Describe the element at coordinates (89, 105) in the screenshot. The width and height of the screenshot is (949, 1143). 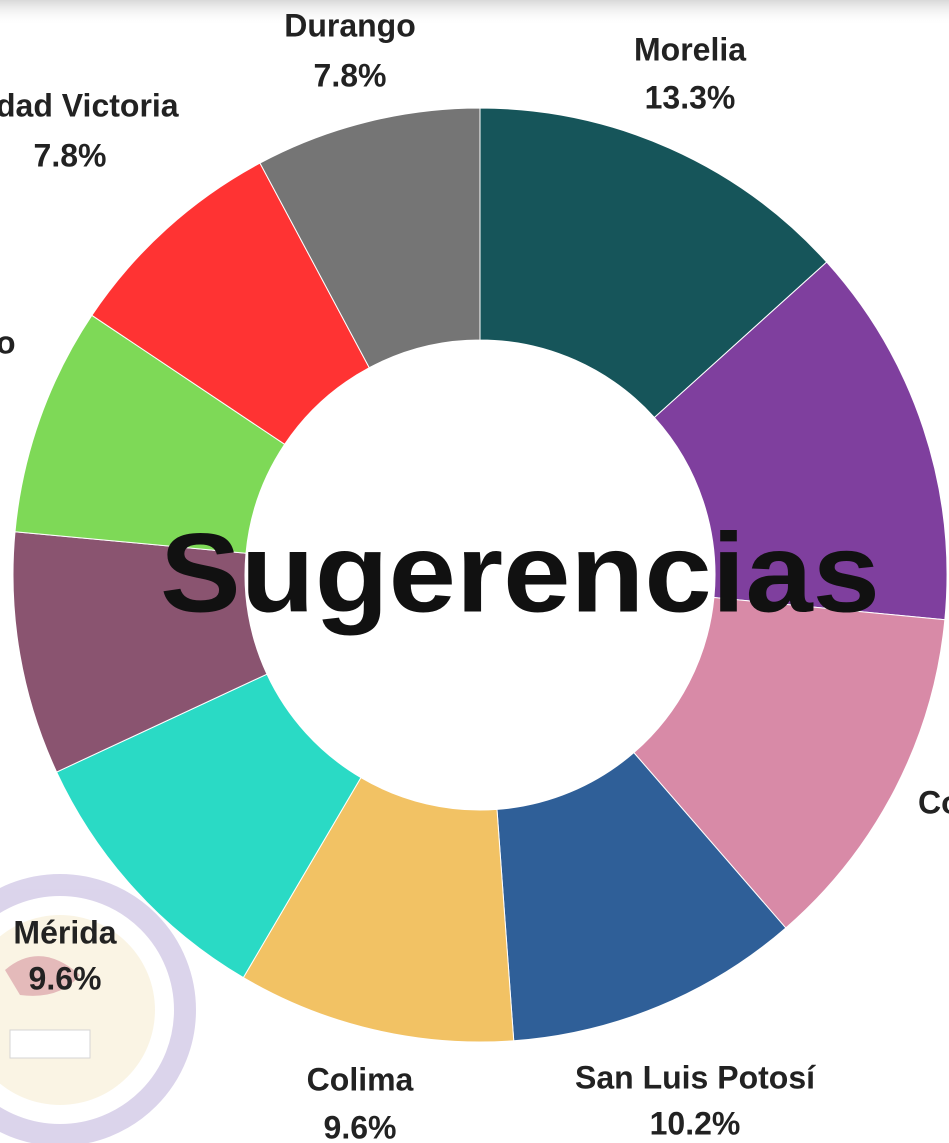
I see `slice-label: dad Victoria` at that location.